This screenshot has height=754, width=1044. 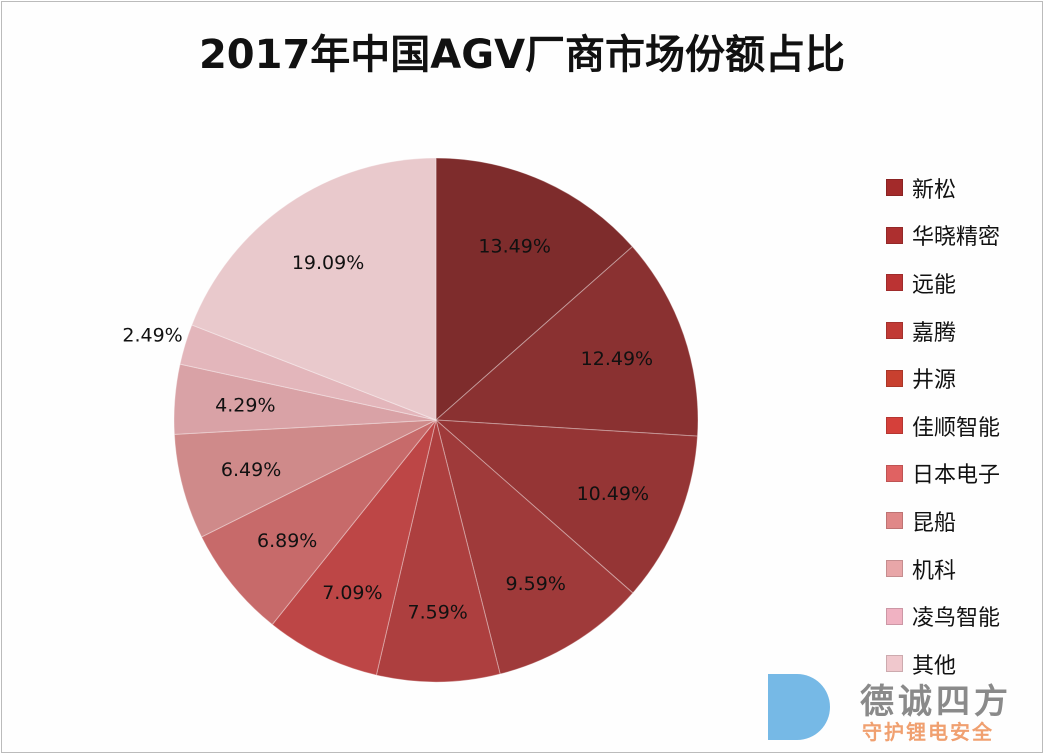 What do you see at coordinates (934, 523) in the screenshot?
I see `legend-label: 昆船` at bounding box center [934, 523].